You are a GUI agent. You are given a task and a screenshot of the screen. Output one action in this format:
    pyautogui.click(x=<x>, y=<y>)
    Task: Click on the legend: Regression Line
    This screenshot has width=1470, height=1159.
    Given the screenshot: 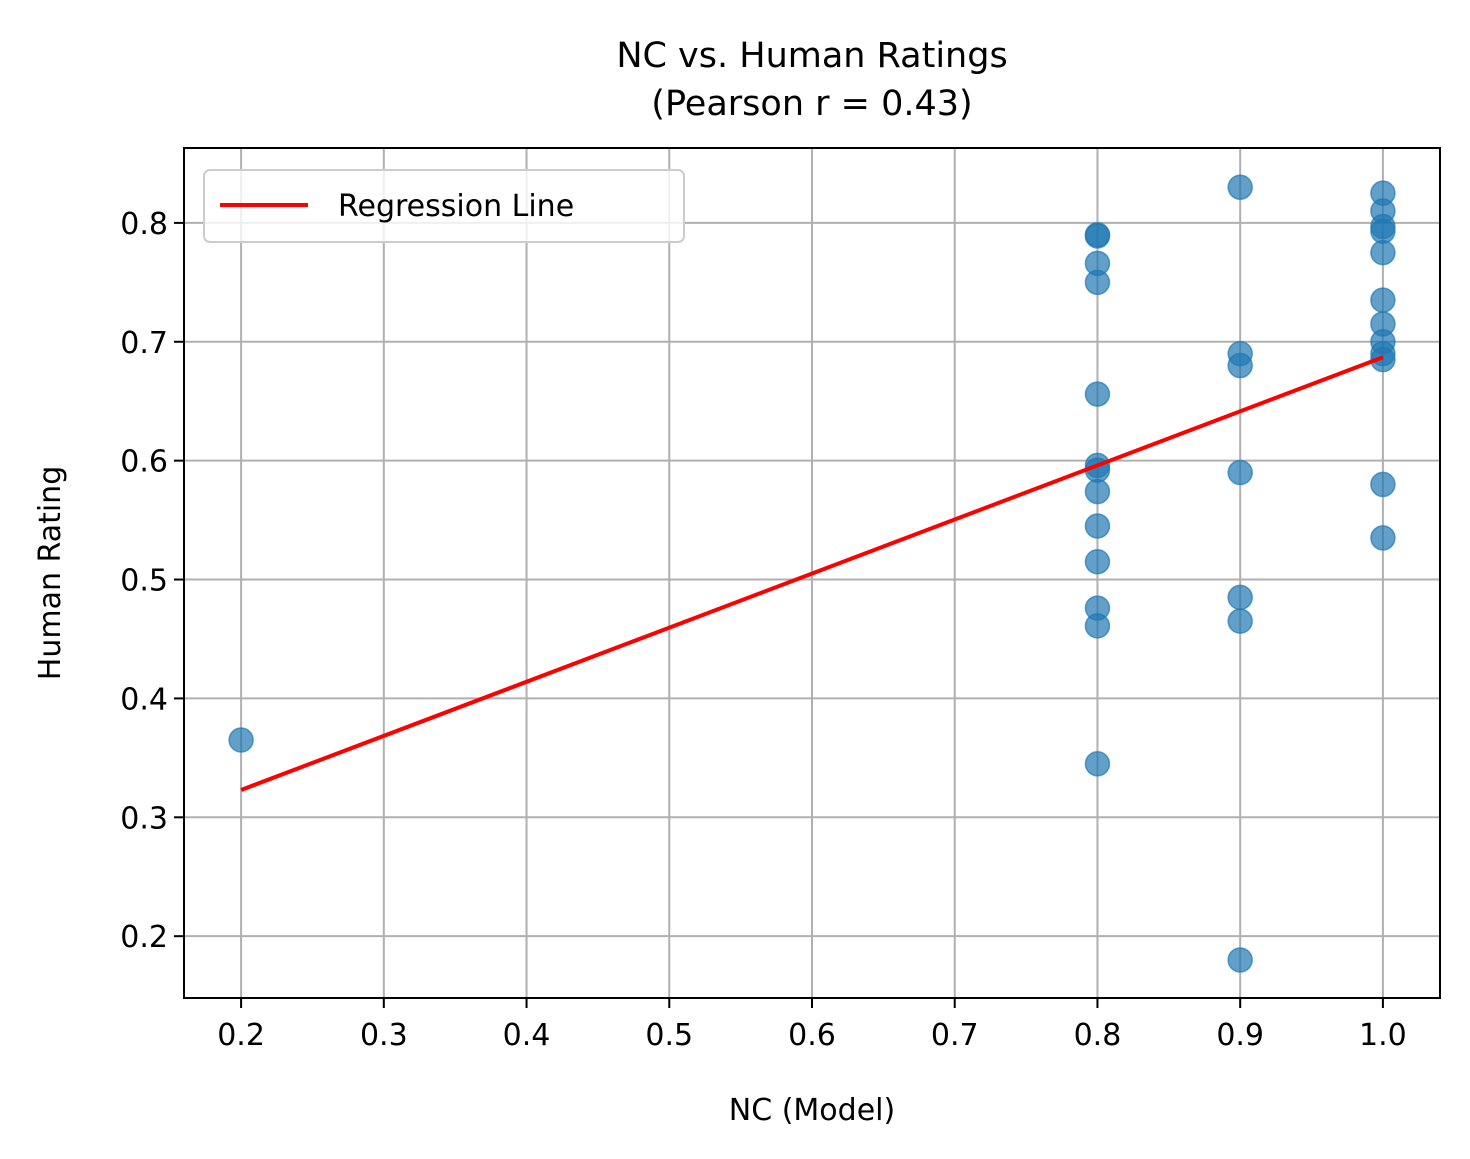 What is the action you would take?
    pyautogui.click(x=444, y=206)
    